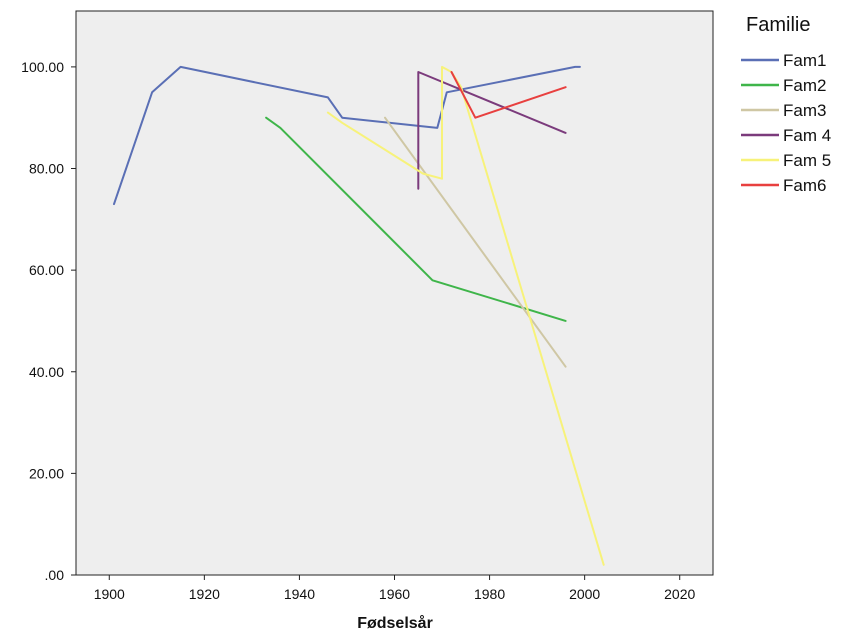 The height and width of the screenshot is (633, 856). I want to click on x-tick-label: 1980, so click(489, 594).